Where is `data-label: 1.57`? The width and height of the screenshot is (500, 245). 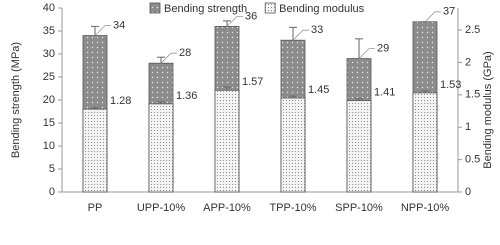 data-label: 1.57 is located at coordinates (252, 82).